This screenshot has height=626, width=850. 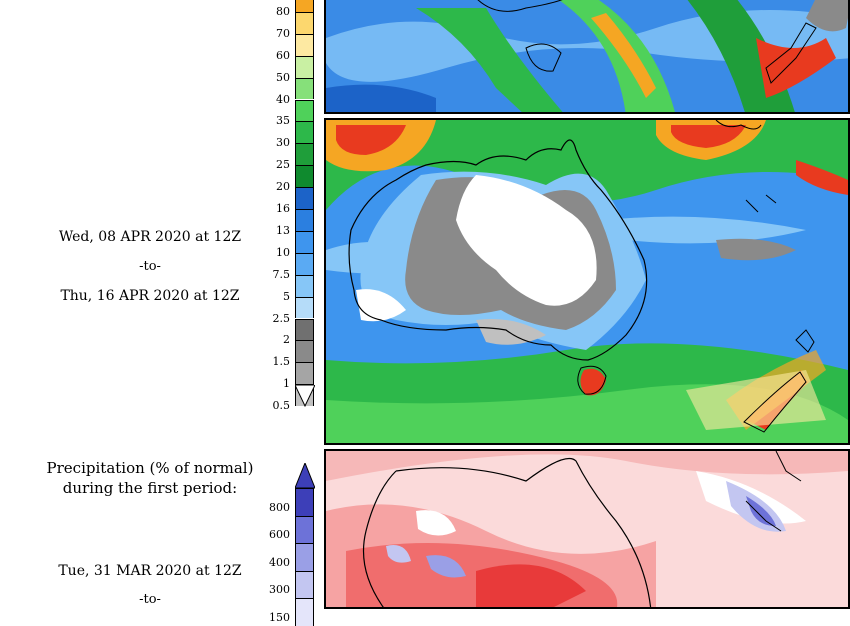 I want to click on anomaly-title-line2: during the first period:, so click(x=150, y=488).